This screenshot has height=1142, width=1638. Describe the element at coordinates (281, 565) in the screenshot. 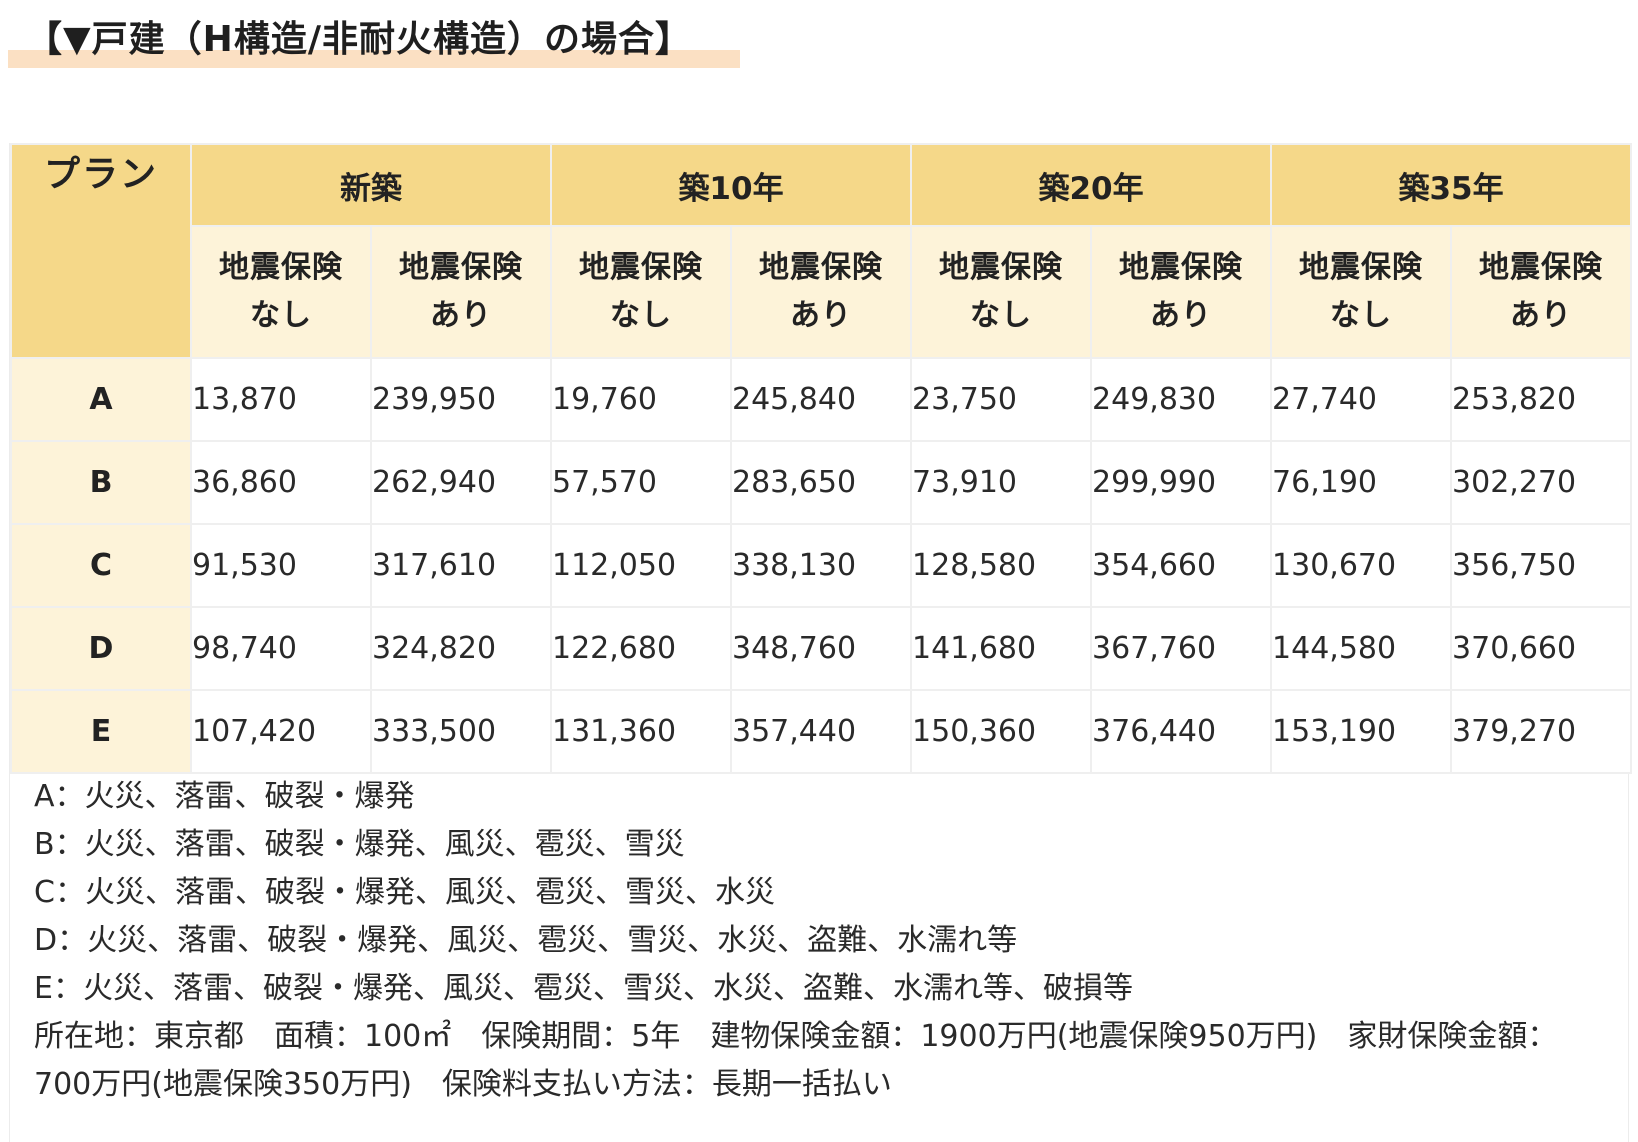

I see `premium-cell: 91,530` at that location.